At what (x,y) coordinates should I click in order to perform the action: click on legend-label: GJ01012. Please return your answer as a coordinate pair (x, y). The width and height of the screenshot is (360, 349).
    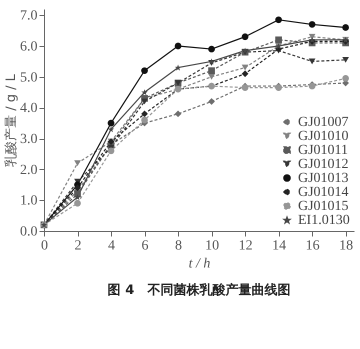
    Looking at the image, I should click on (323, 164).